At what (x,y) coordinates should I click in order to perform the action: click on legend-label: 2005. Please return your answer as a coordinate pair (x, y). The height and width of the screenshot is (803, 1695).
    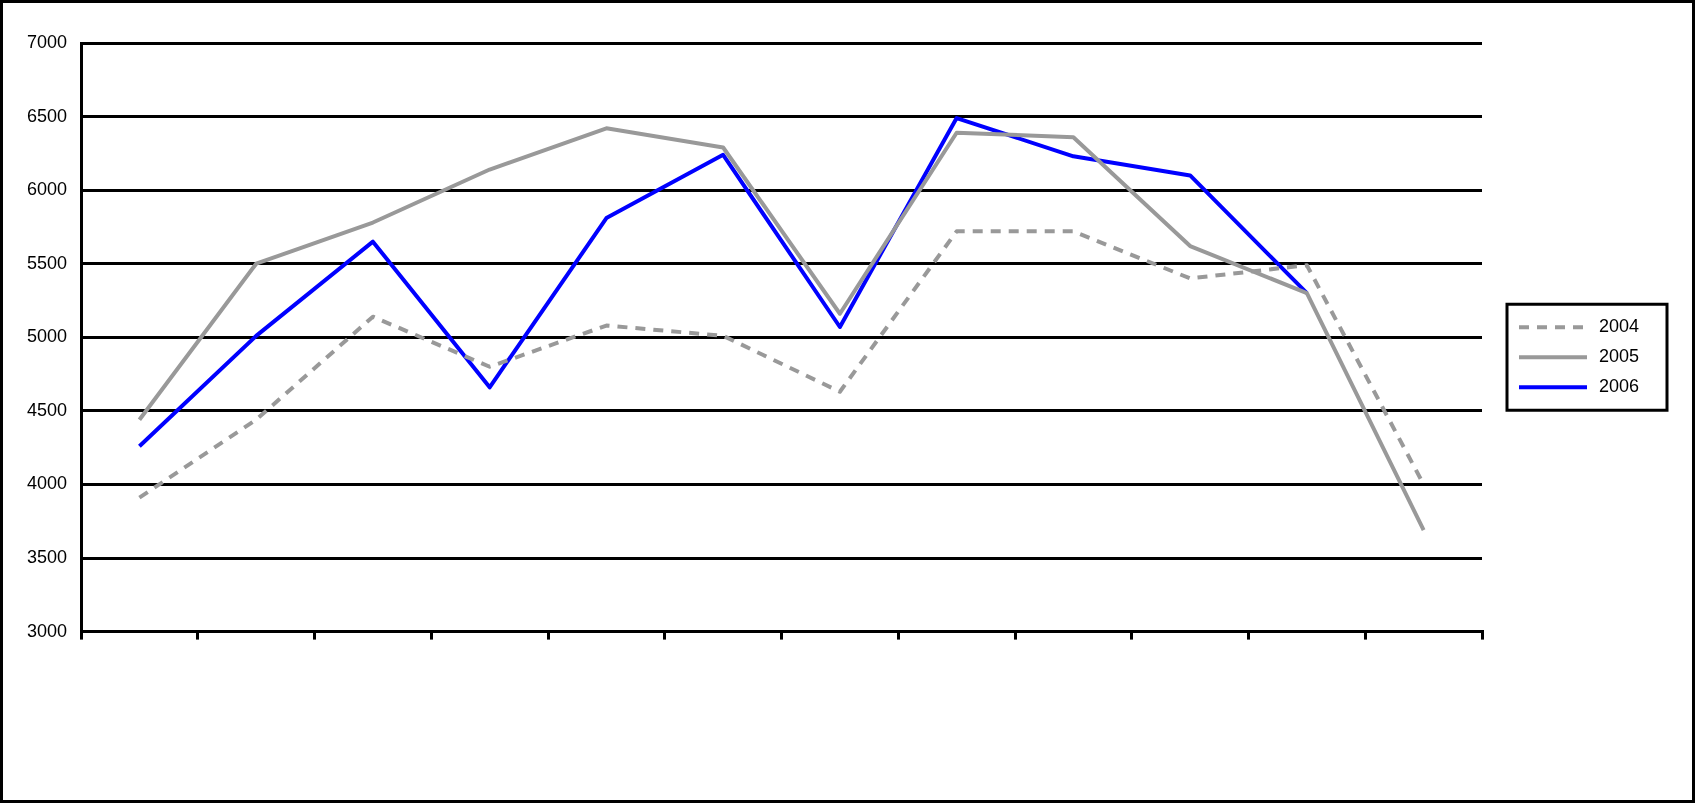
    Looking at the image, I should click on (1619, 356).